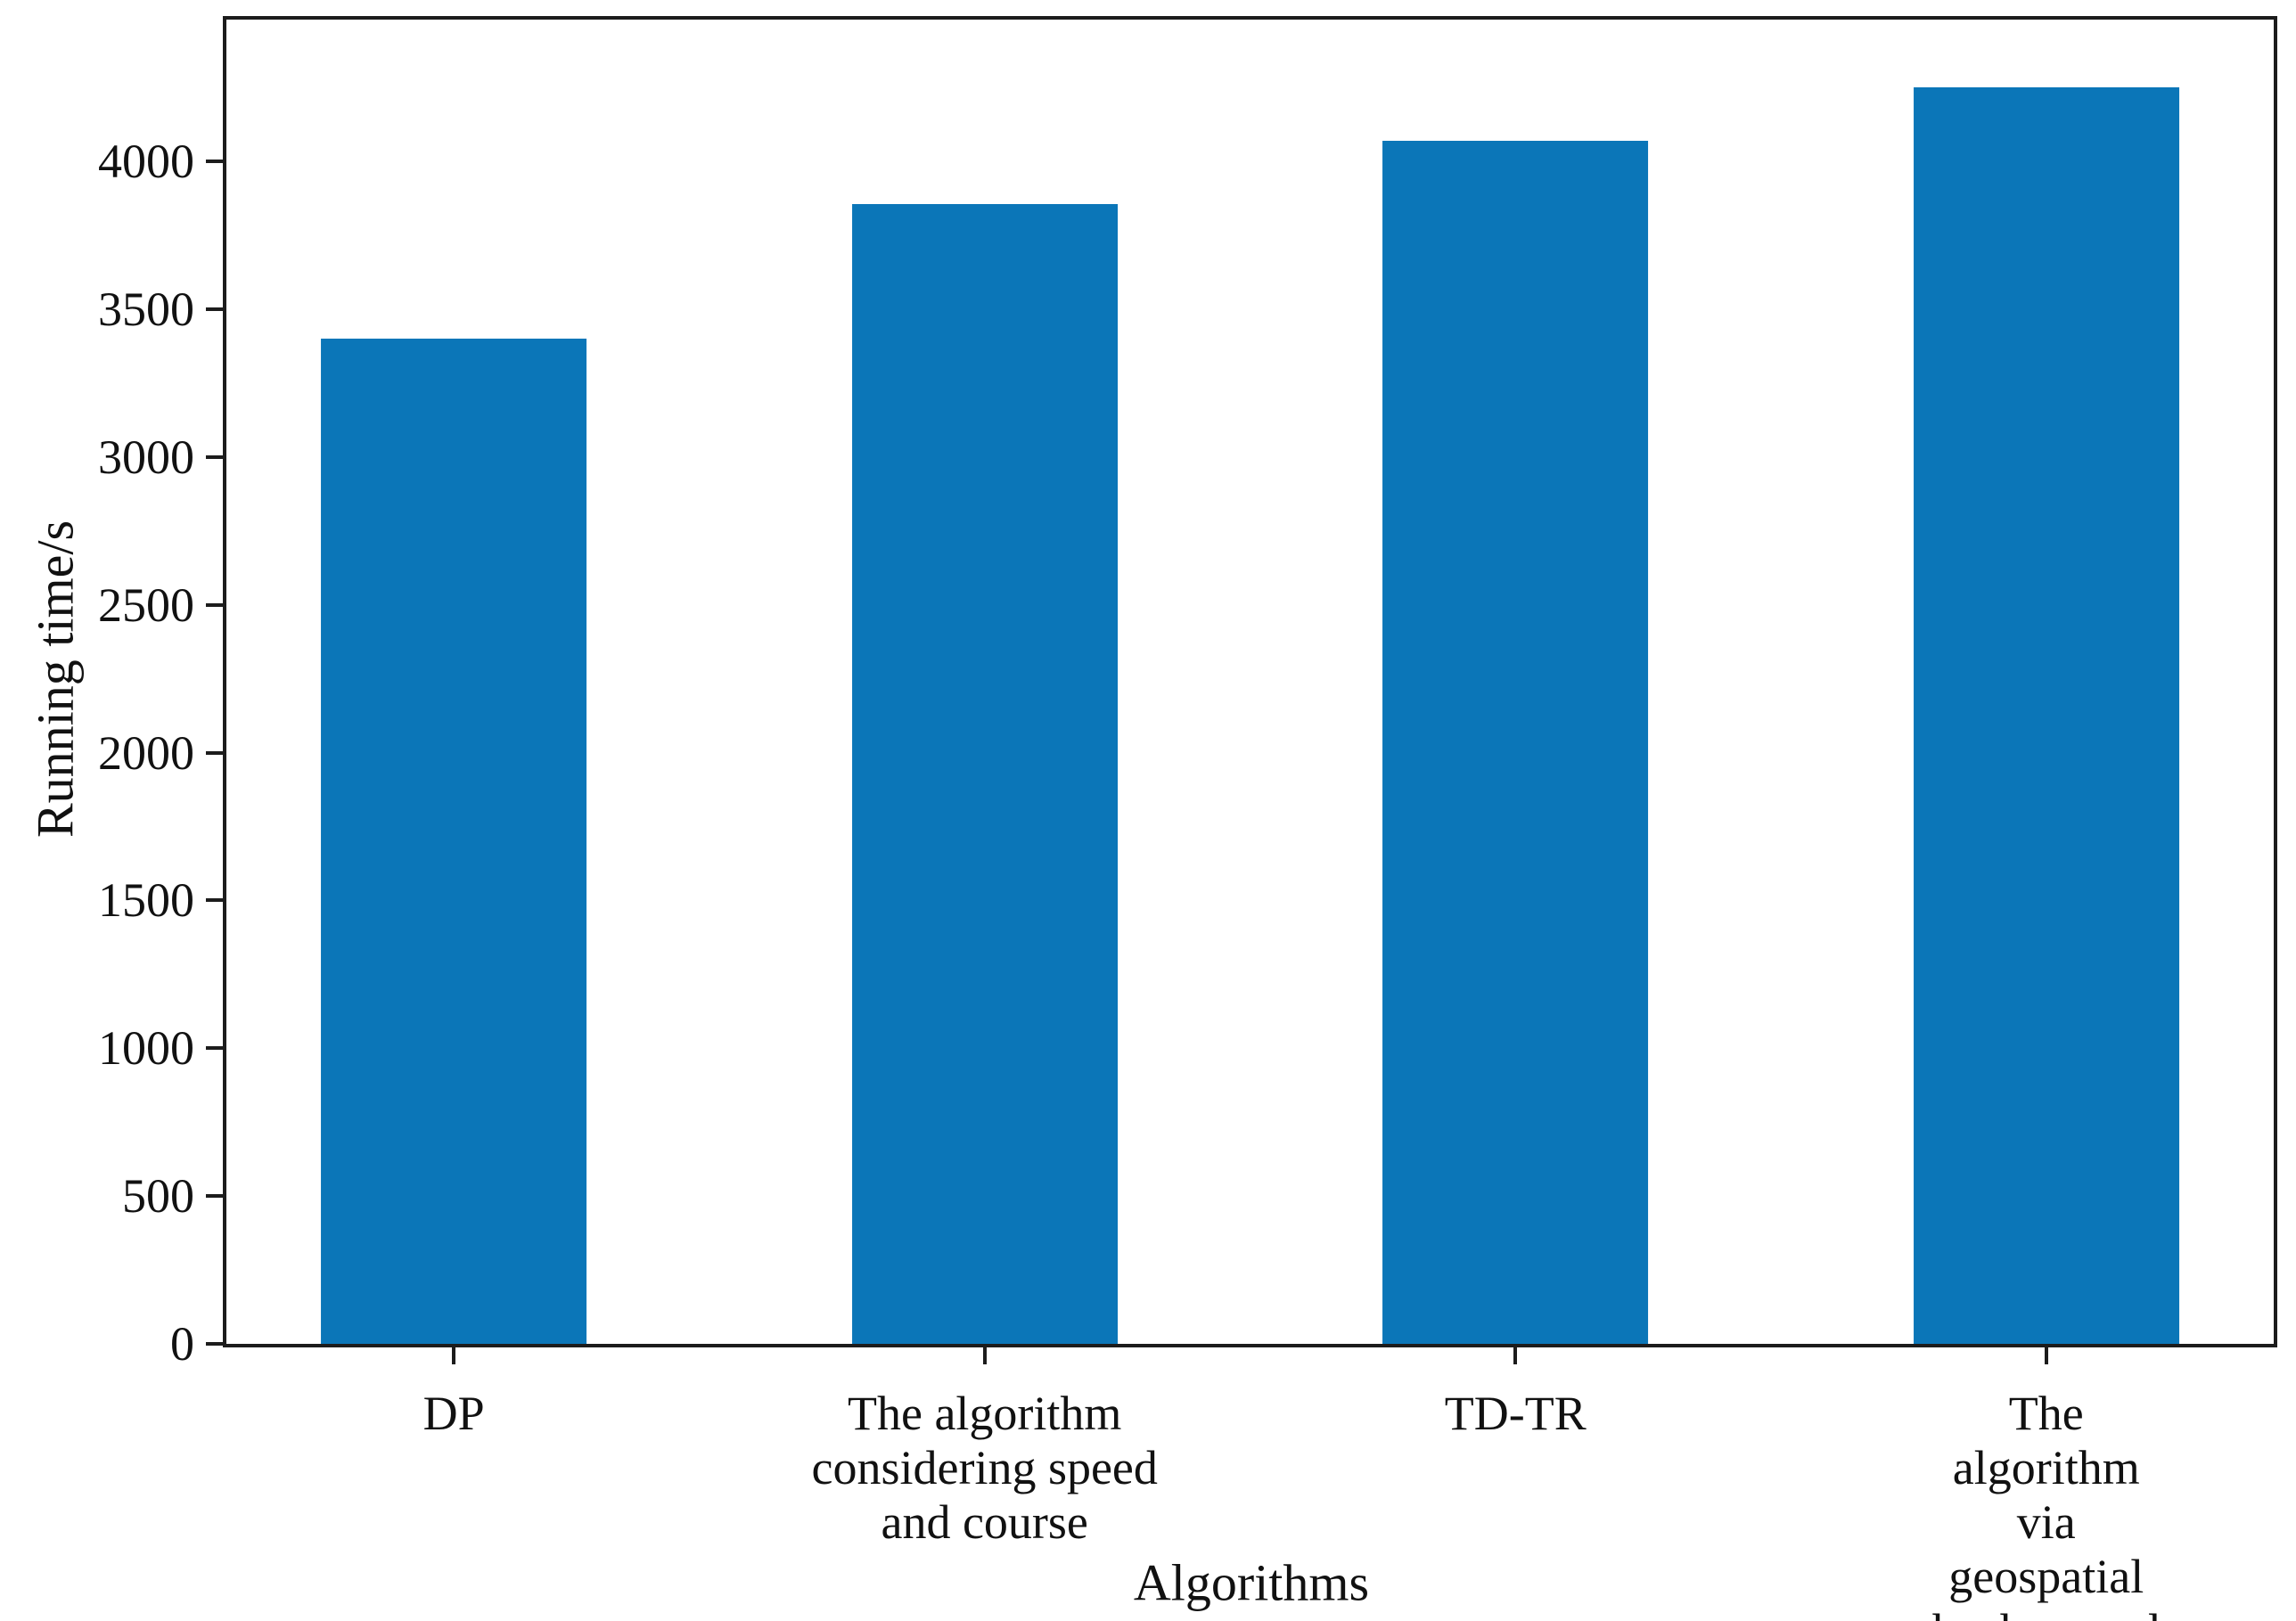 The image size is (2296, 1621). What do you see at coordinates (182, 1344) in the screenshot?
I see `y-tick-label: 0` at bounding box center [182, 1344].